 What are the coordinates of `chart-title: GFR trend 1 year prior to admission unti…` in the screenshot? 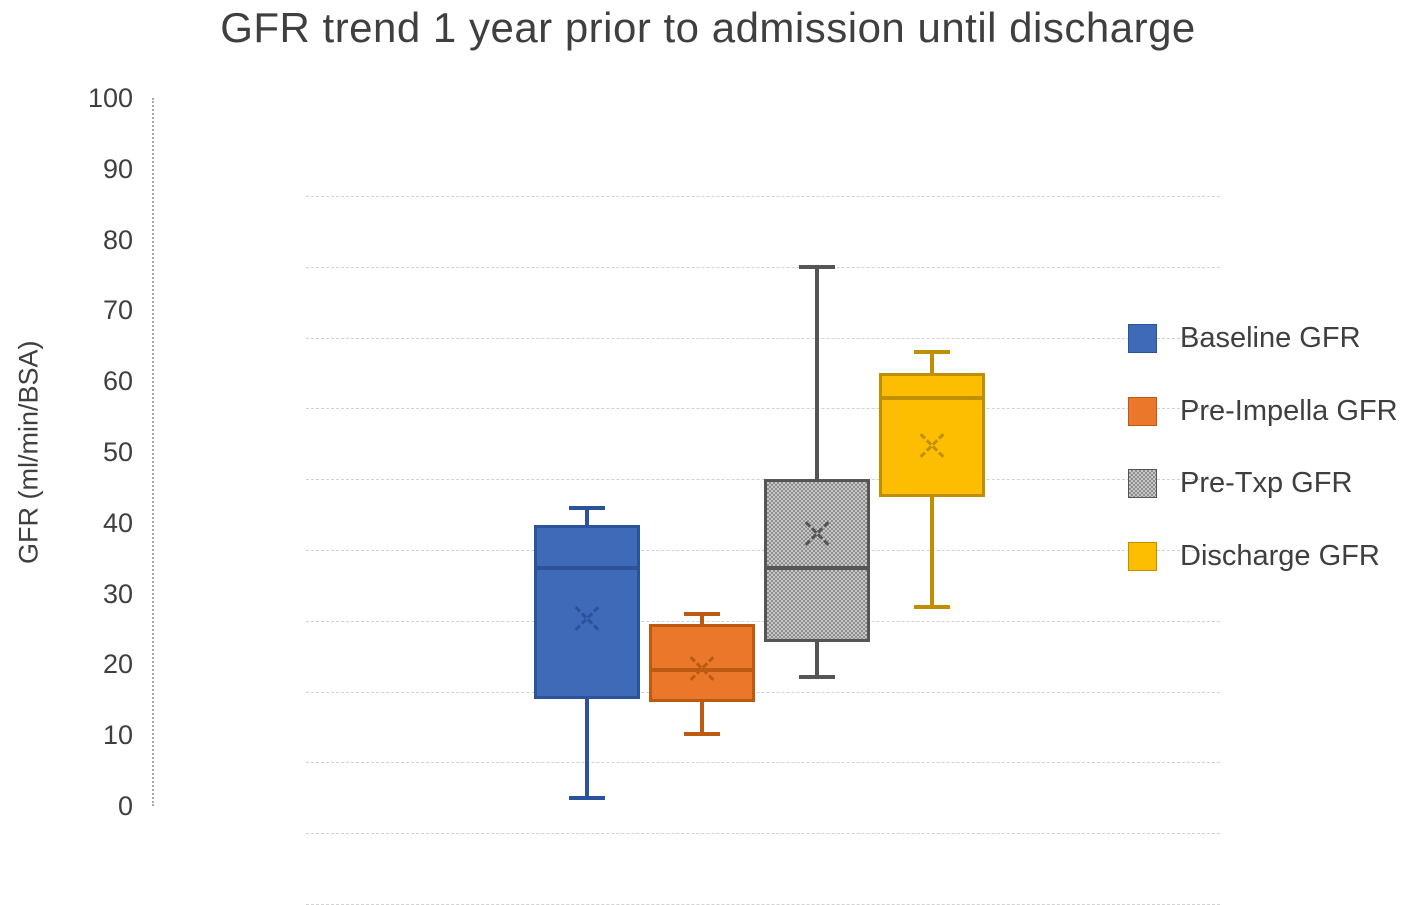 It's located at (708, 28).